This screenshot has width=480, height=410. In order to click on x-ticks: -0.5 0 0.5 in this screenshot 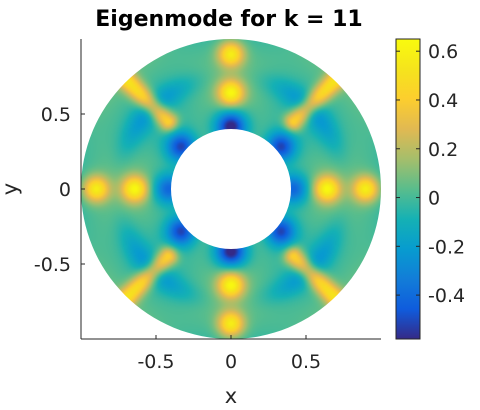, I will do `click(229, 354)`.